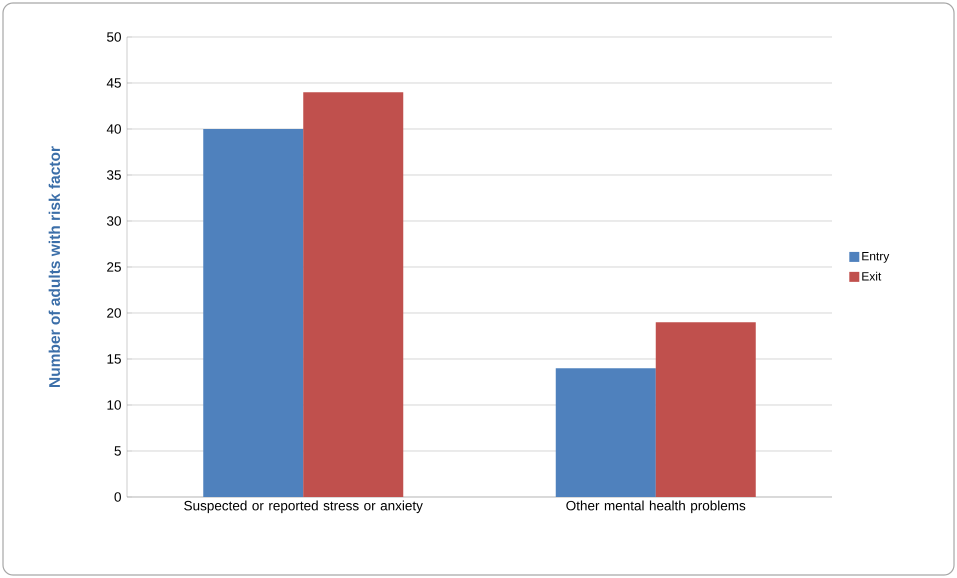 This screenshot has height=578, width=957. I want to click on y-tick-label: 25, so click(114, 267).